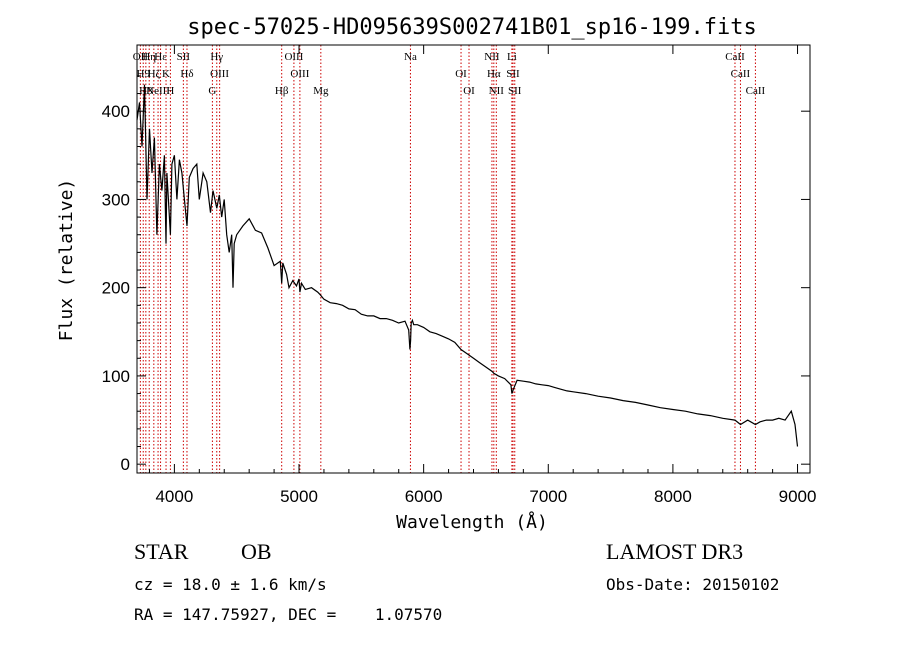  I want to click on line-marker-label: H8, so click(146, 91).